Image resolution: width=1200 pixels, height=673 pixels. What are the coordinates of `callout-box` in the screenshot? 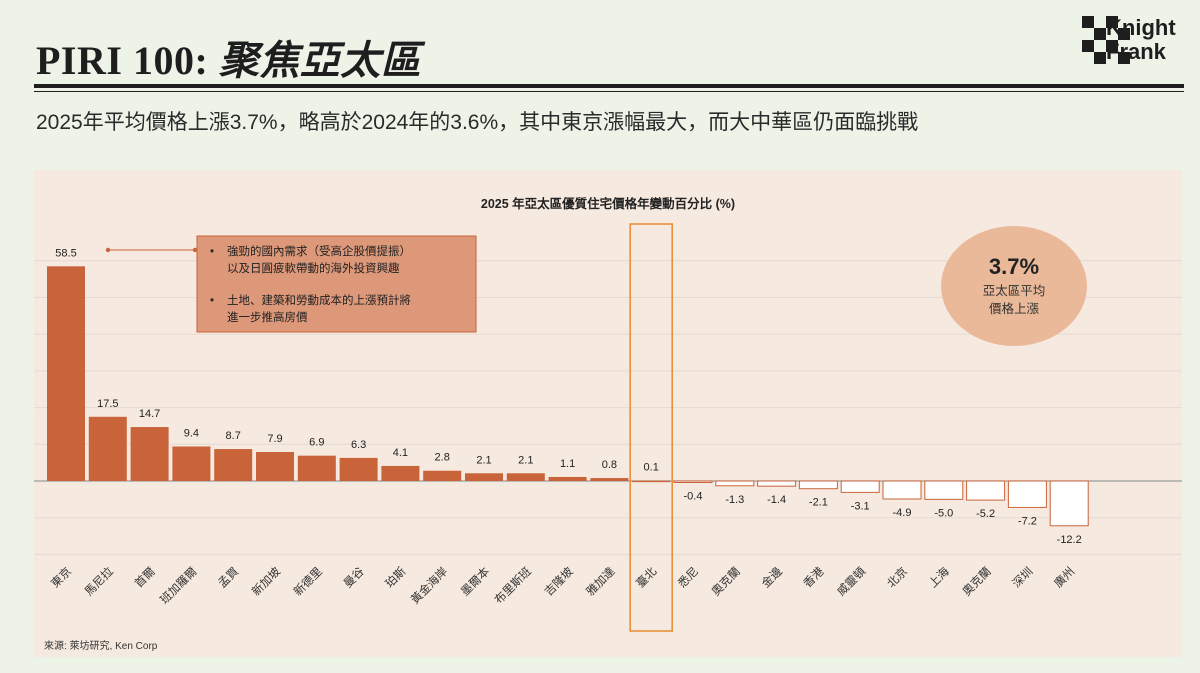 It's located at (336, 284).